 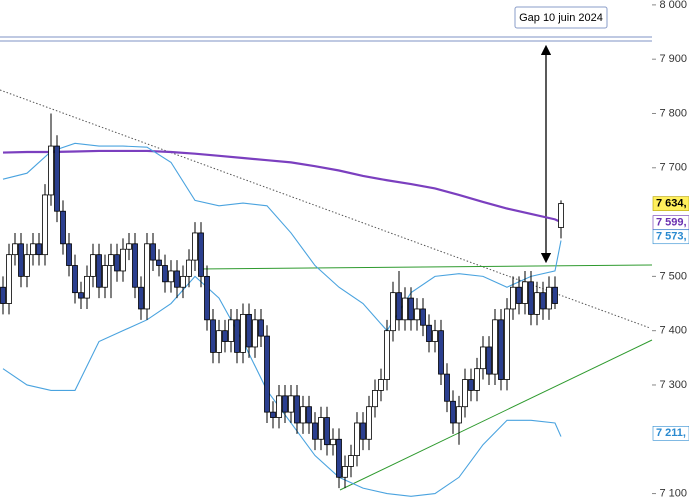 What do you see at coordinates (671, 223) in the screenshot?
I see `price-tag: 7 599,` at bounding box center [671, 223].